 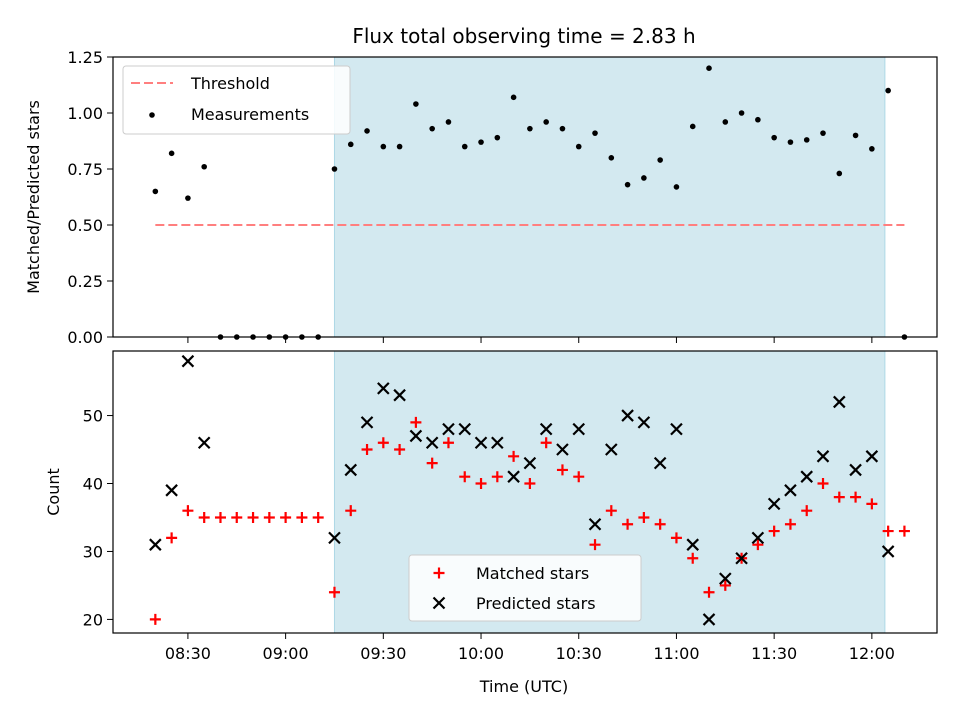 I want to click on legend-matched-swatch, so click(x=439, y=573).